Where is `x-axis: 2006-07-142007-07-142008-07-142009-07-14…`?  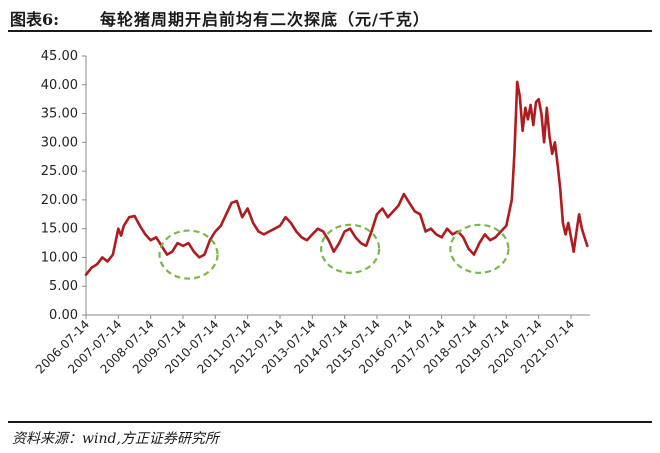
x-axis: 2006-07-142007-07-142008-07-142009-07-14… is located at coordinates (311, 345).